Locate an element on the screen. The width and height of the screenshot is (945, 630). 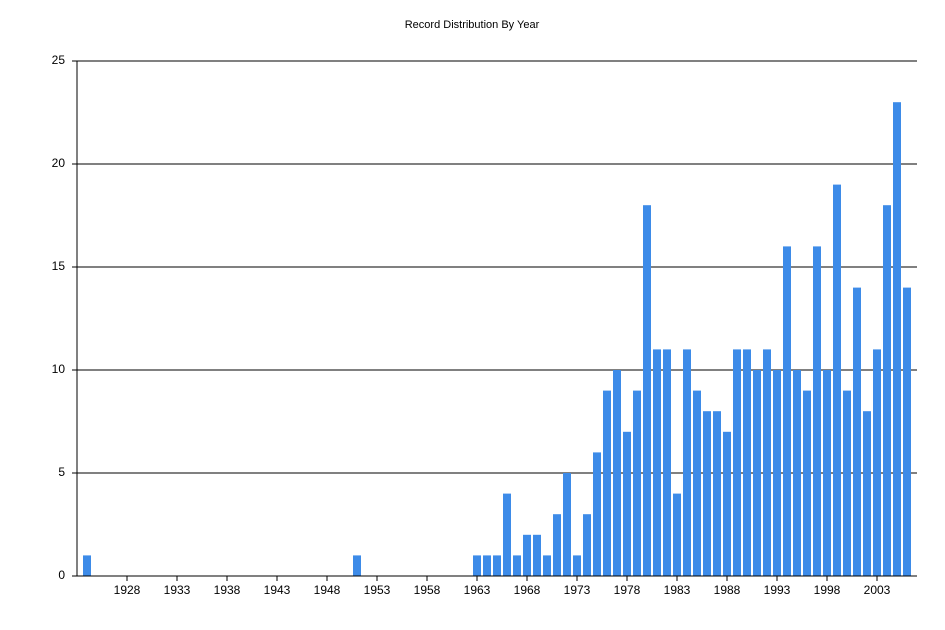
x-tick-label: 1968 is located at coordinates (527, 590).